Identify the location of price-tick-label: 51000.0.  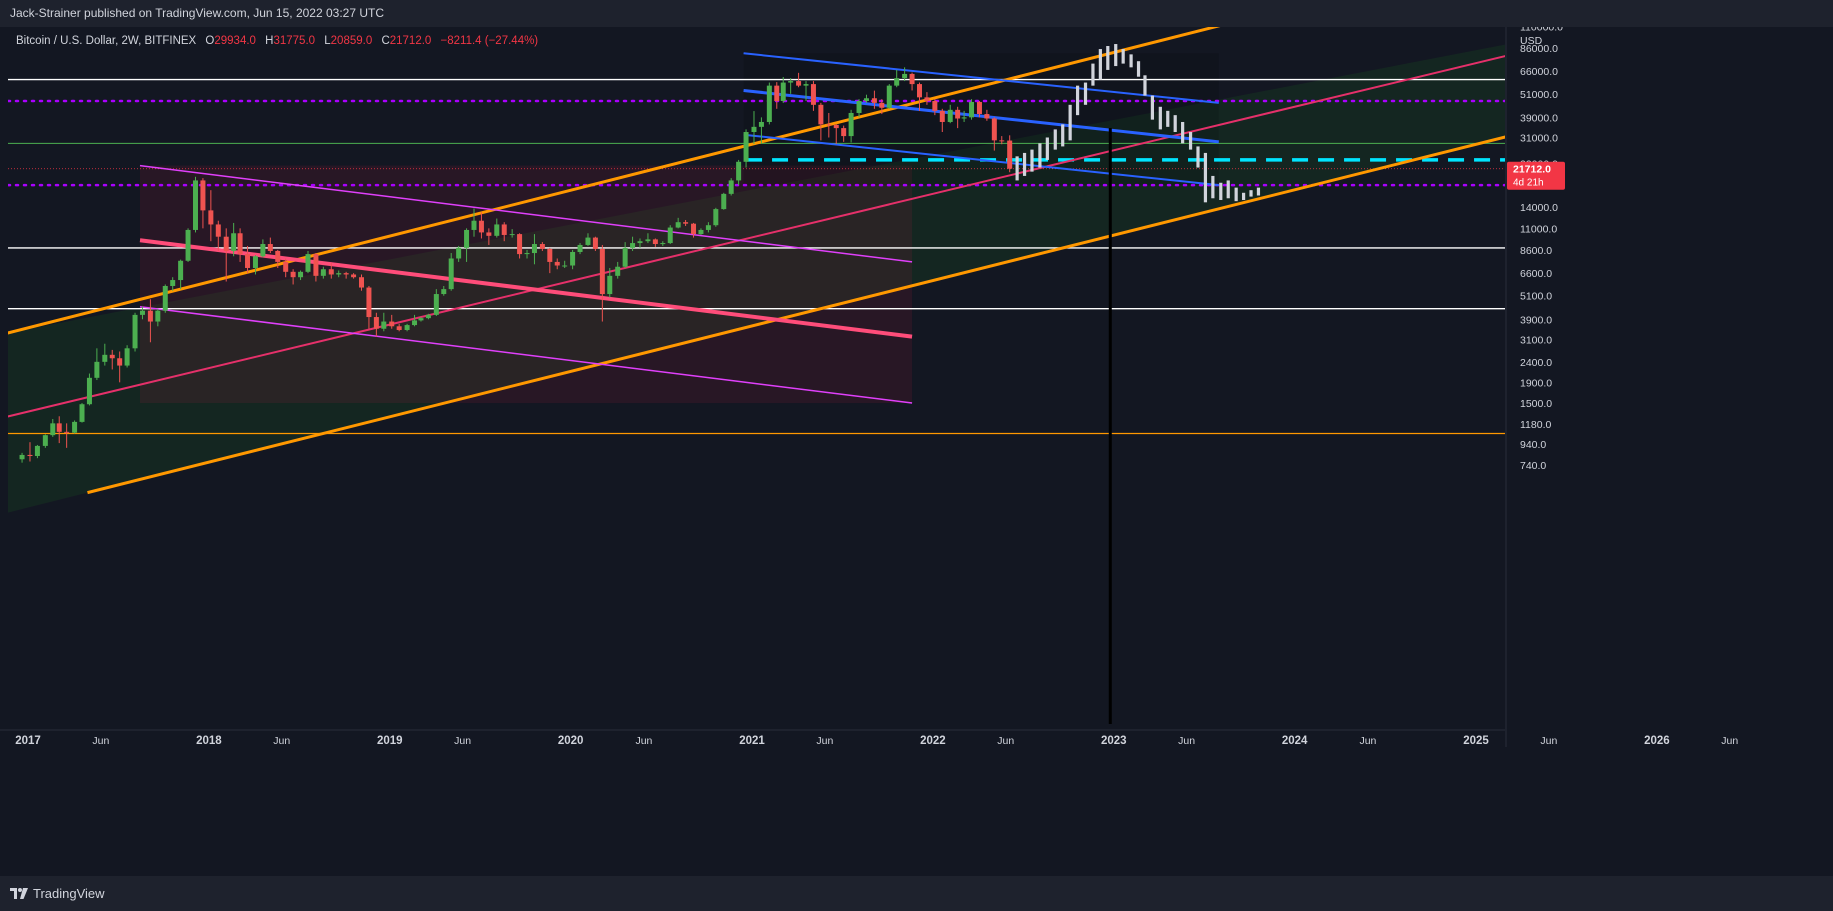
(1539, 95).